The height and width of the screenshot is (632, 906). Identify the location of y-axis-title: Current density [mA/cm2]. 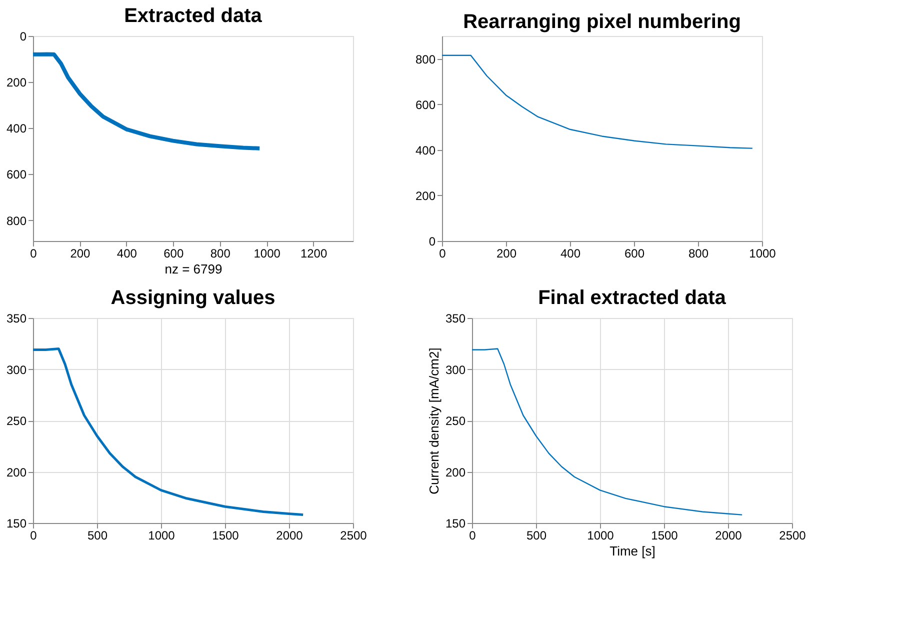
(434, 421).